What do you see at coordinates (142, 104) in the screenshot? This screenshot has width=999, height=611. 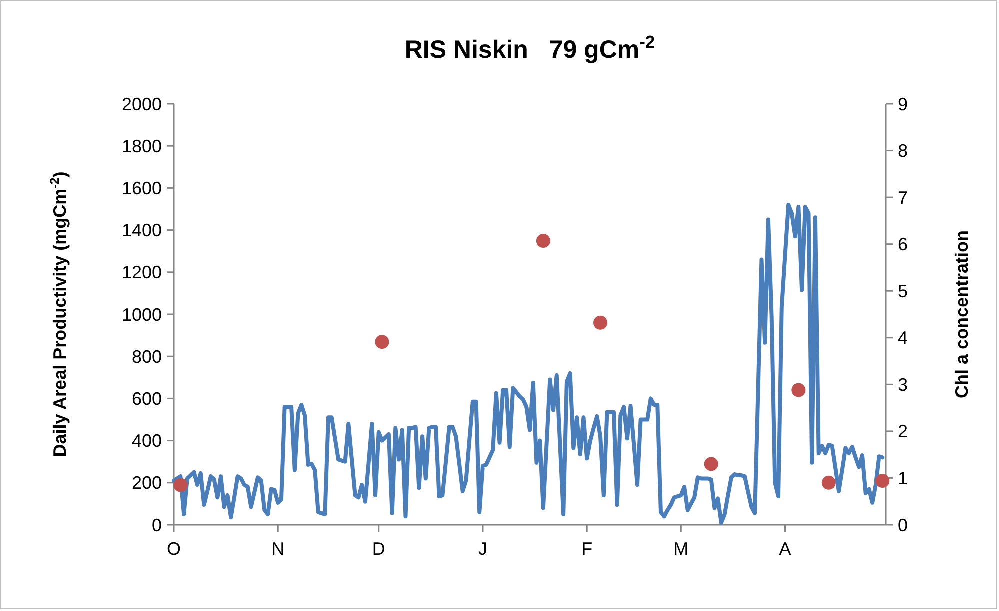 I see `y-tick-label: 2000` at bounding box center [142, 104].